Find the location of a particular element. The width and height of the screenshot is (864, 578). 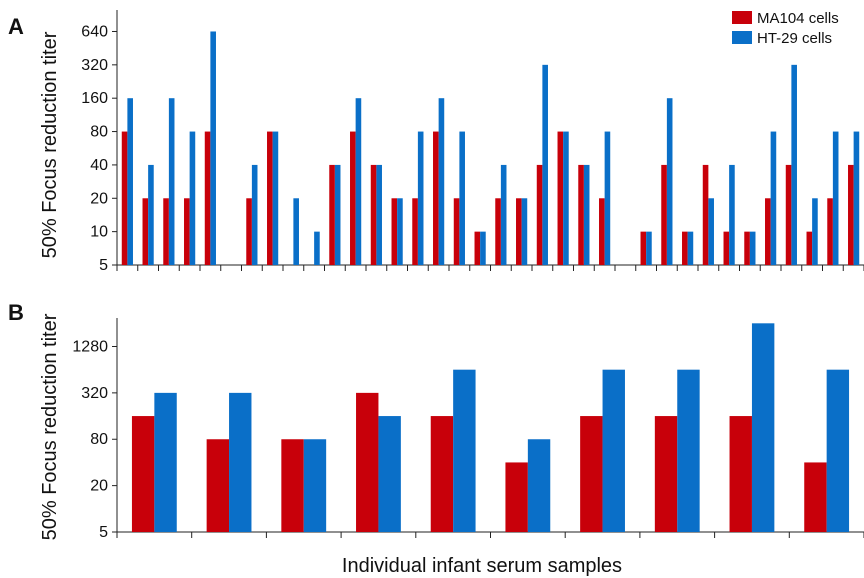

legend-swatch-ma104 is located at coordinates (742, 17).